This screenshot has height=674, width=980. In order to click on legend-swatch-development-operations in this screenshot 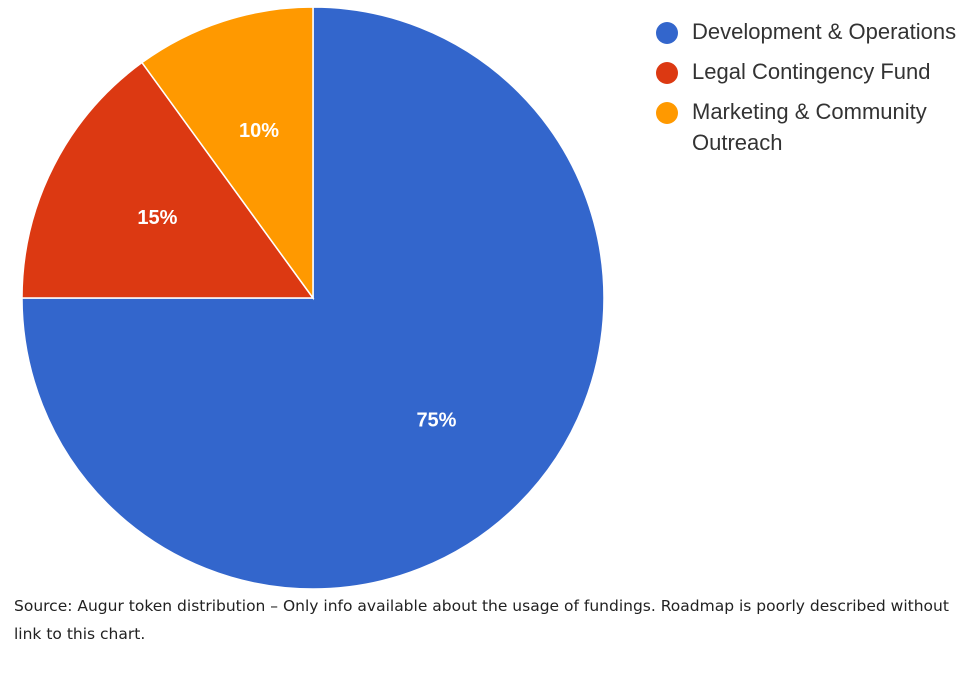, I will do `click(667, 33)`.